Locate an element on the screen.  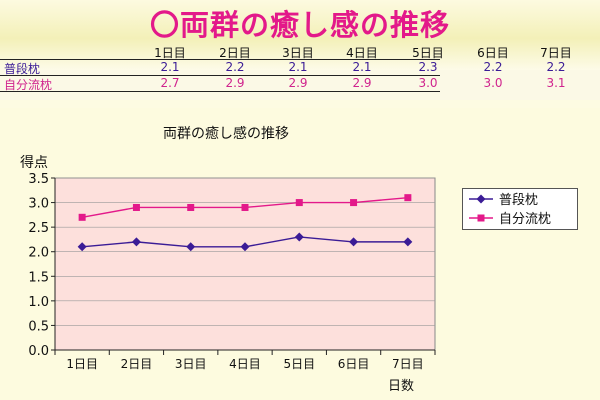
table-header-day-3: 3日目 is located at coordinates (298, 53).